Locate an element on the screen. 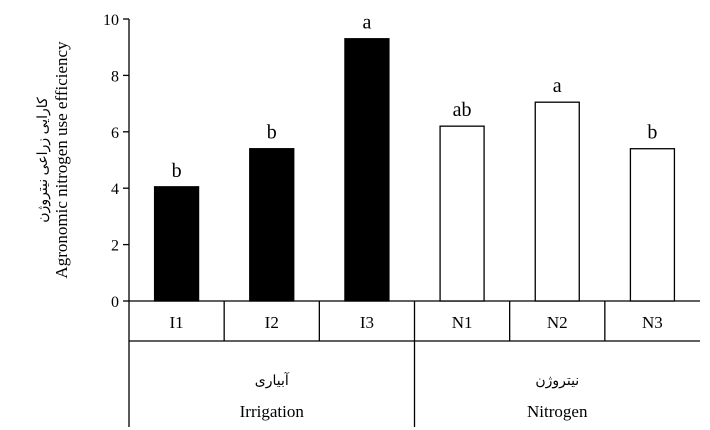 Image resolution: width=710 pixels, height=430 pixels. group-label-persian: نیتروژن is located at coordinates (557, 381).